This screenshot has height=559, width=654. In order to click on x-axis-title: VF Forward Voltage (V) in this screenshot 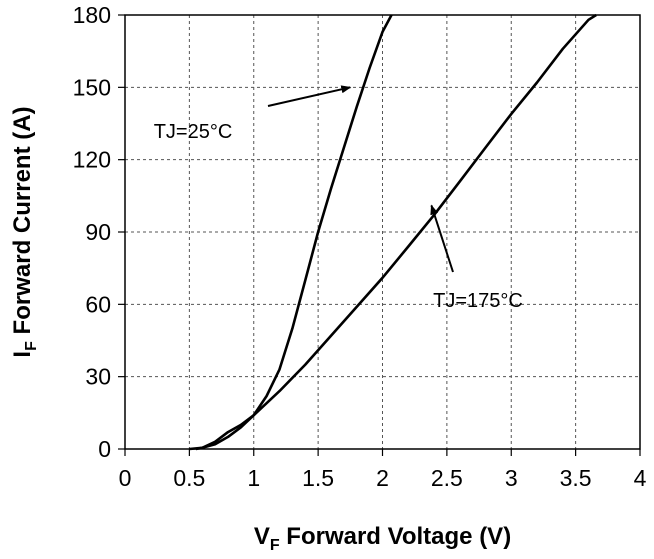, I will do `click(382, 538)`.